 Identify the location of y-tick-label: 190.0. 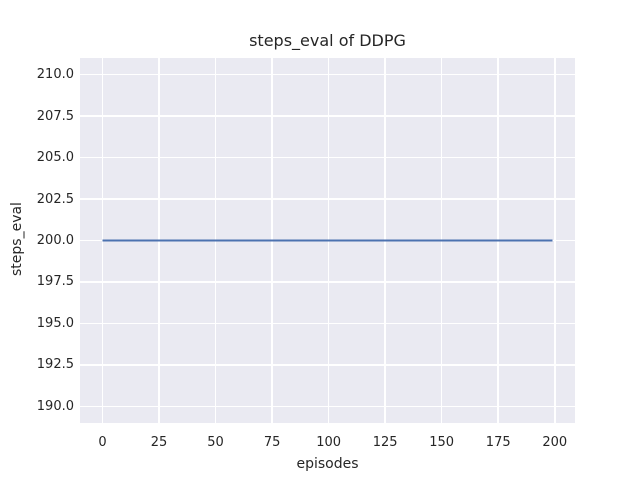
(55, 406).